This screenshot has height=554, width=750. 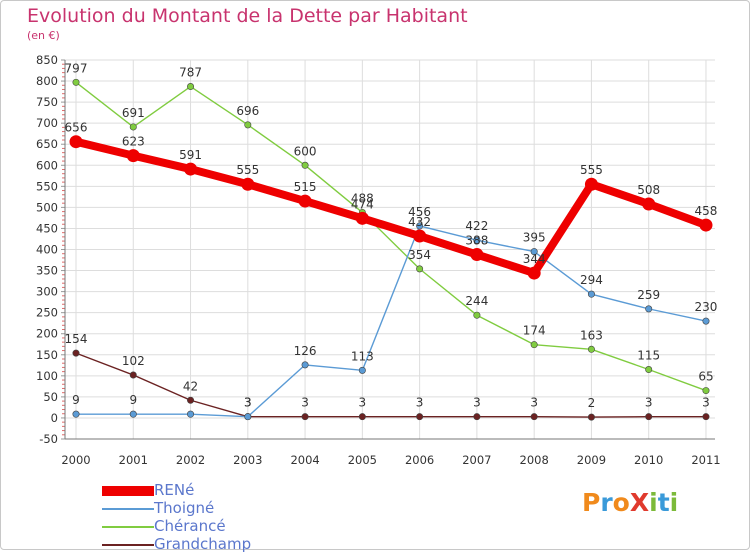 I want to click on y-tick-label: 300, so click(x=47, y=292).